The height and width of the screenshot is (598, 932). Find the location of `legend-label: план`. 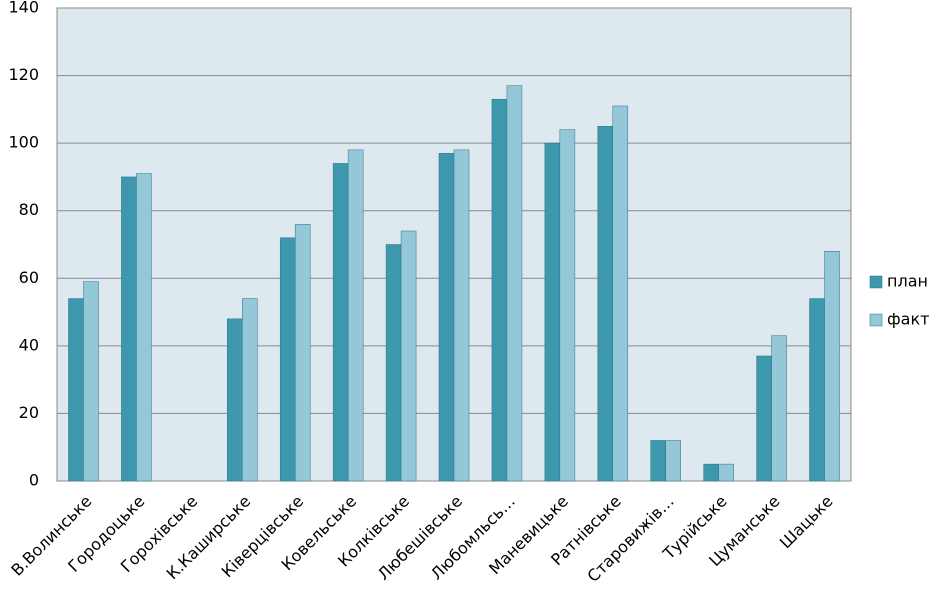

legend-label: план is located at coordinates (907, 281).